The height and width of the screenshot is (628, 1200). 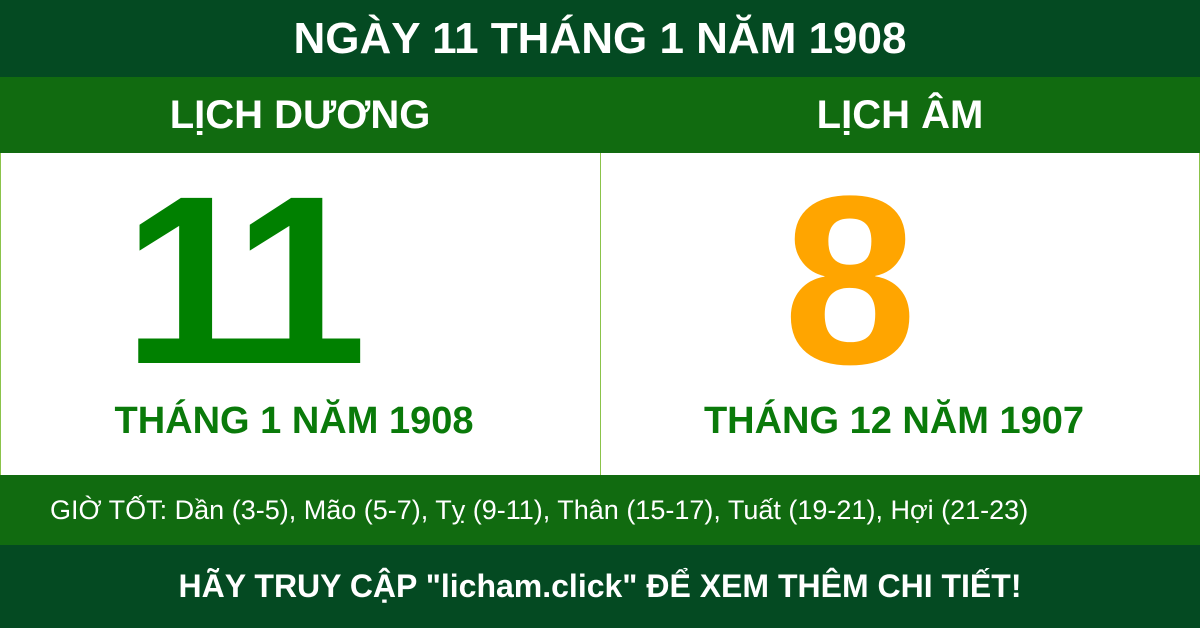 I want to click on solar-heading: LỊCH DƯƠNG, so click(x=300, y=114).